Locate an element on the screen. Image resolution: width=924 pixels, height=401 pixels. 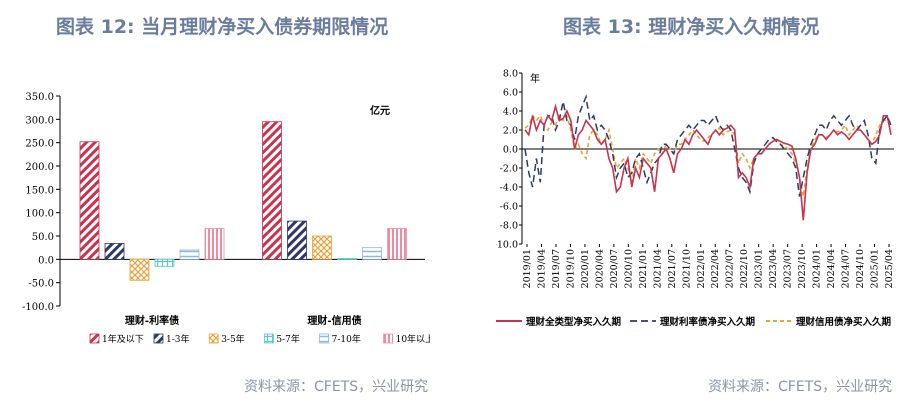
x-tick-label: 2022/07 is located at coordinates (730, 268).